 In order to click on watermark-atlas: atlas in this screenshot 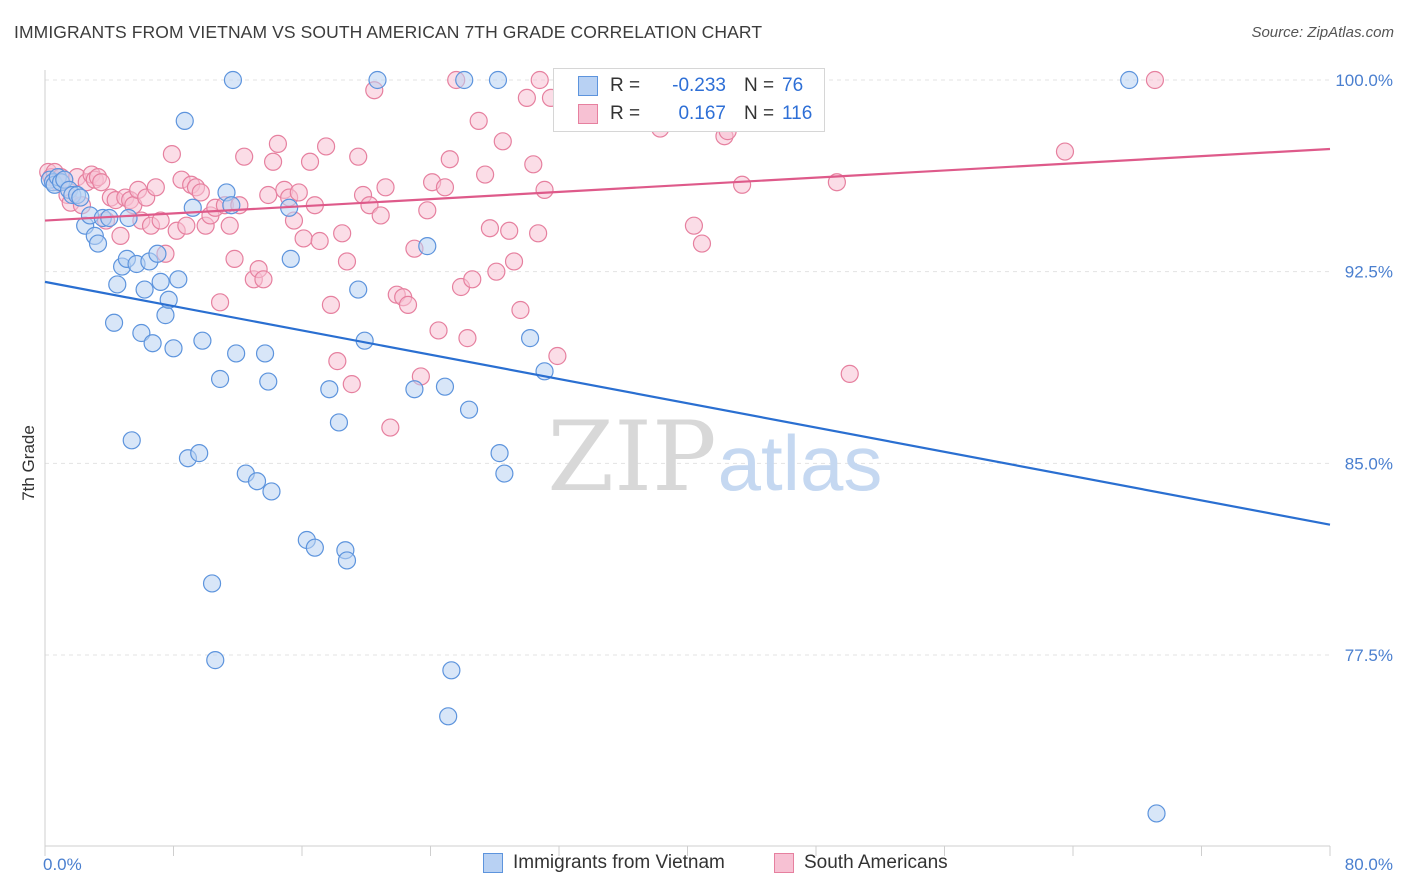, I will do `click(800, 463)`.